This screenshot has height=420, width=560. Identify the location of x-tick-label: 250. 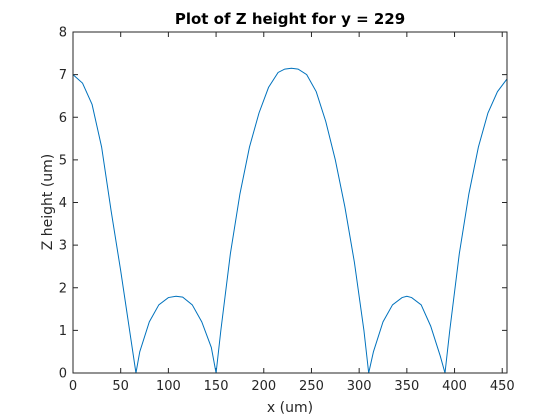
(311, 386).